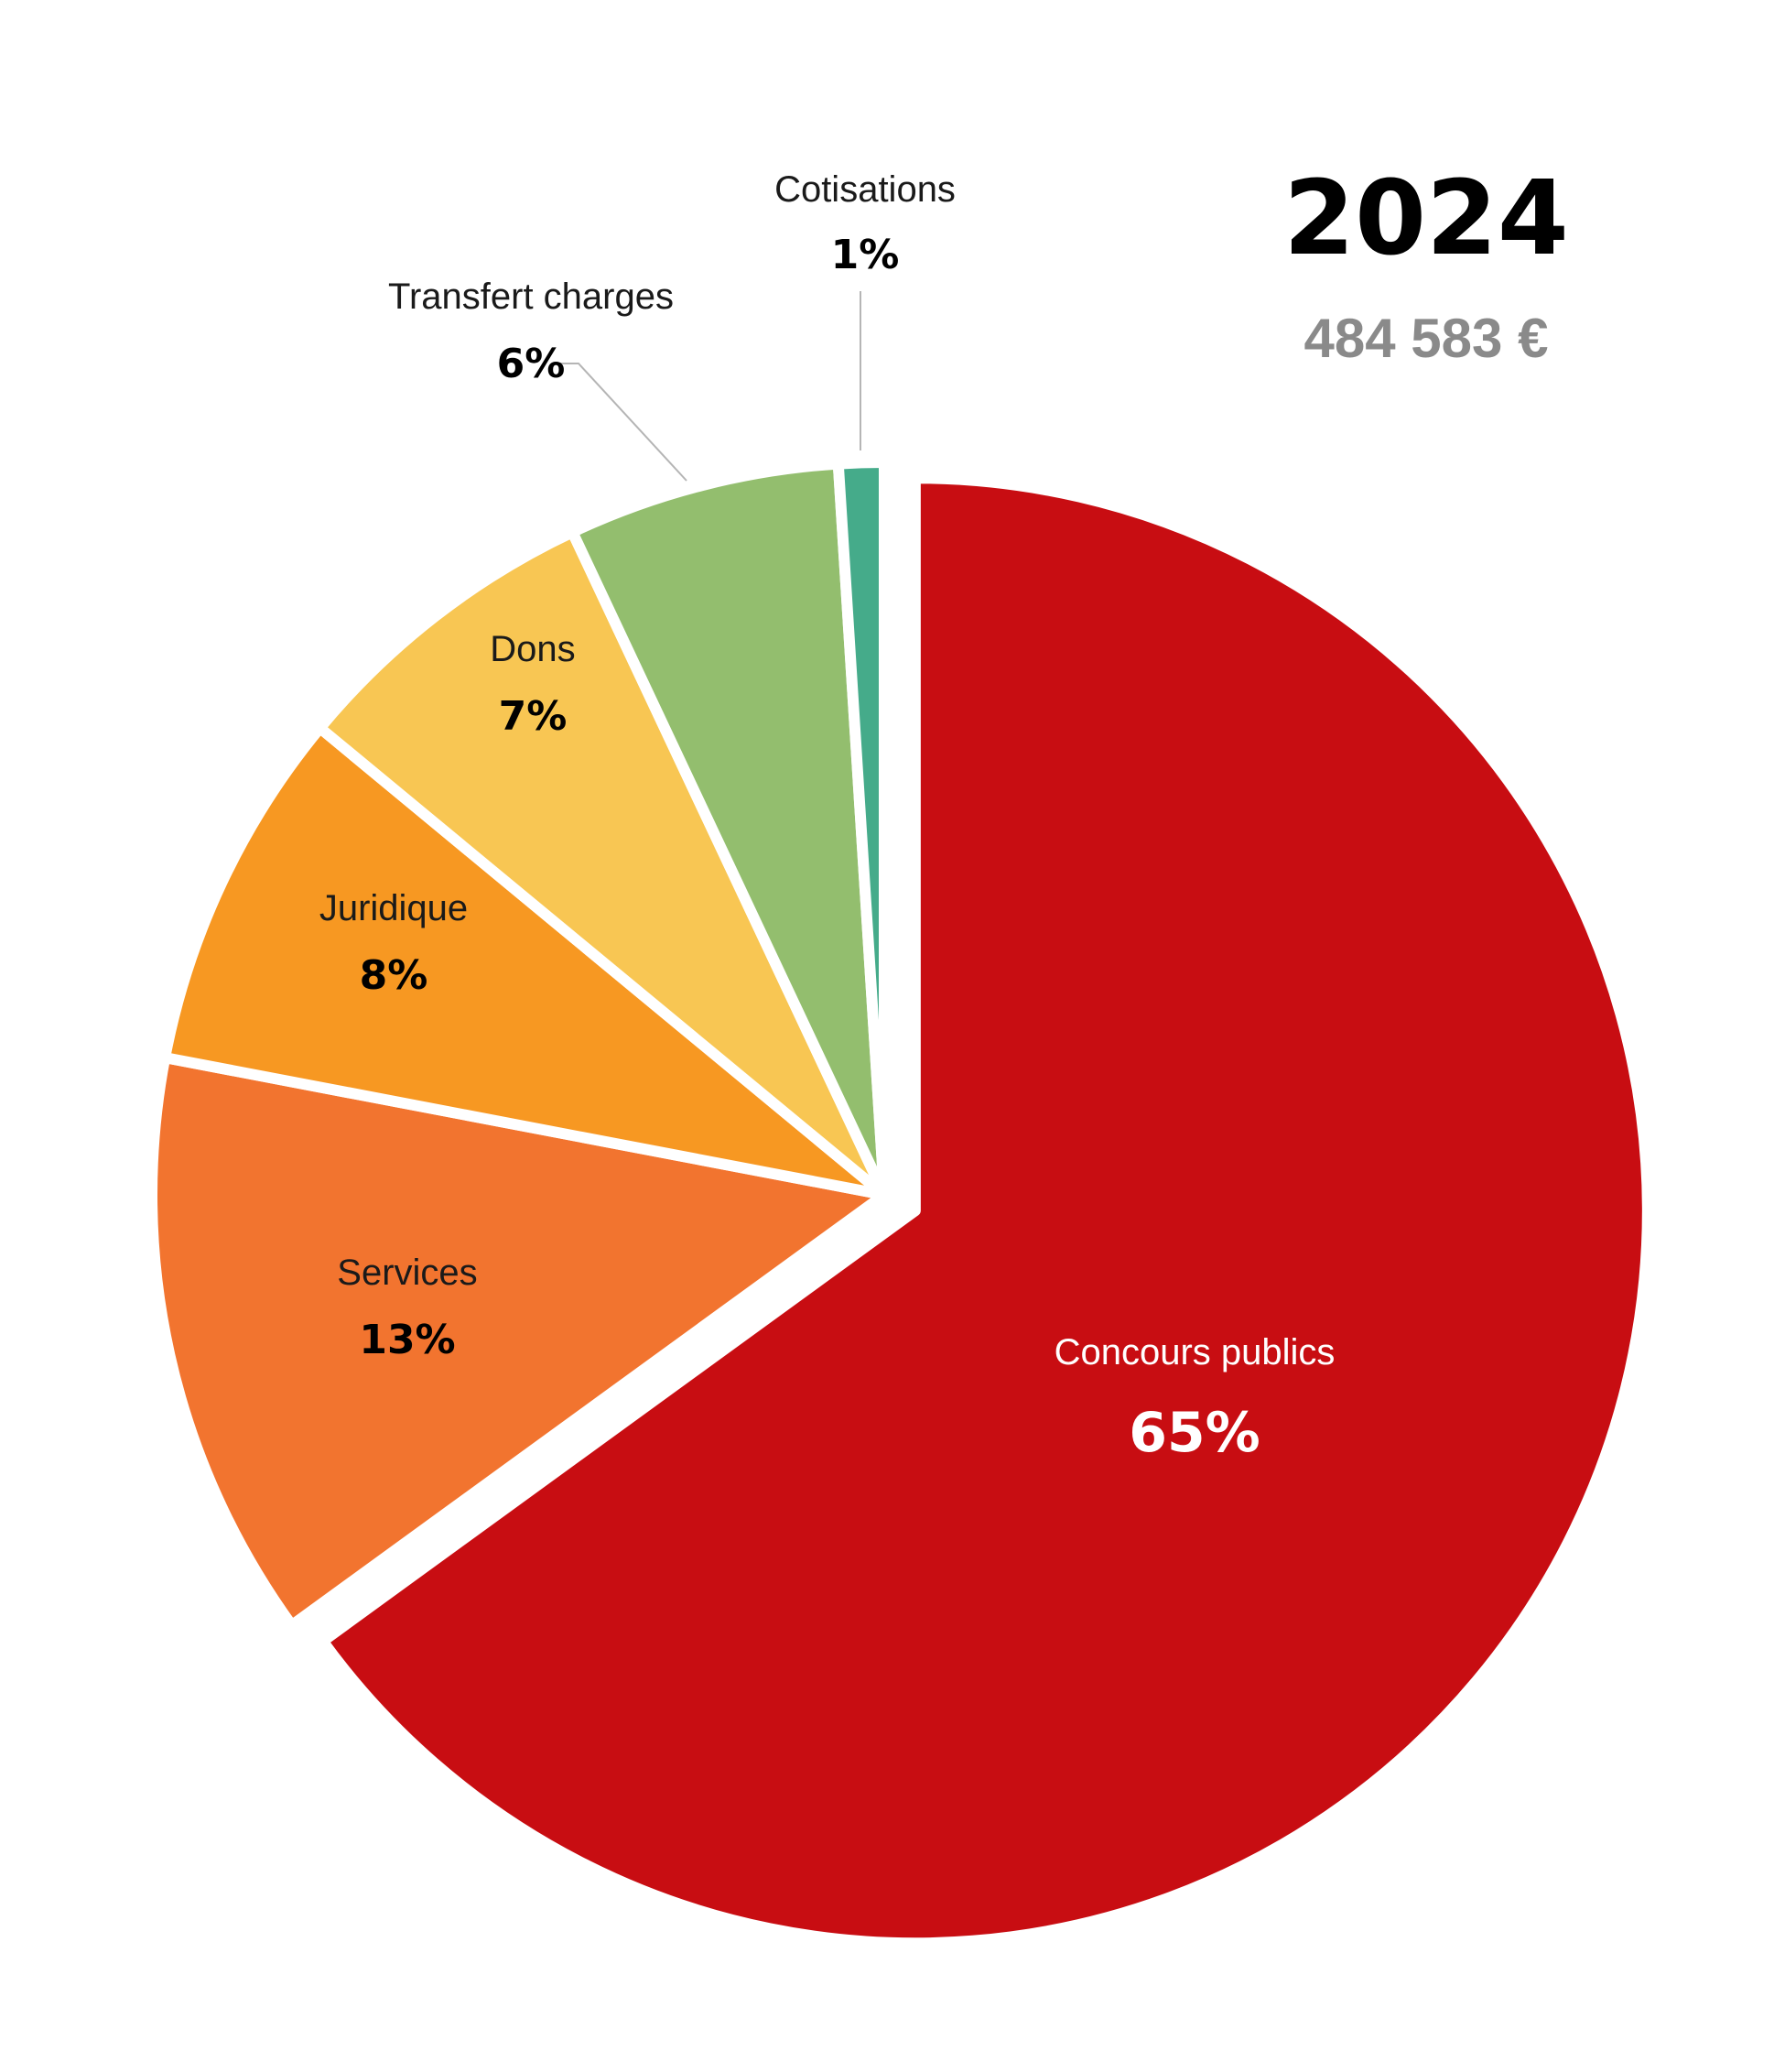 This screenshot has height=2072, width=1774. What do you see at coordinates (518, 1342) in the screenshot?
I see `pie-slice-services` at bounding box center [518, 1342].